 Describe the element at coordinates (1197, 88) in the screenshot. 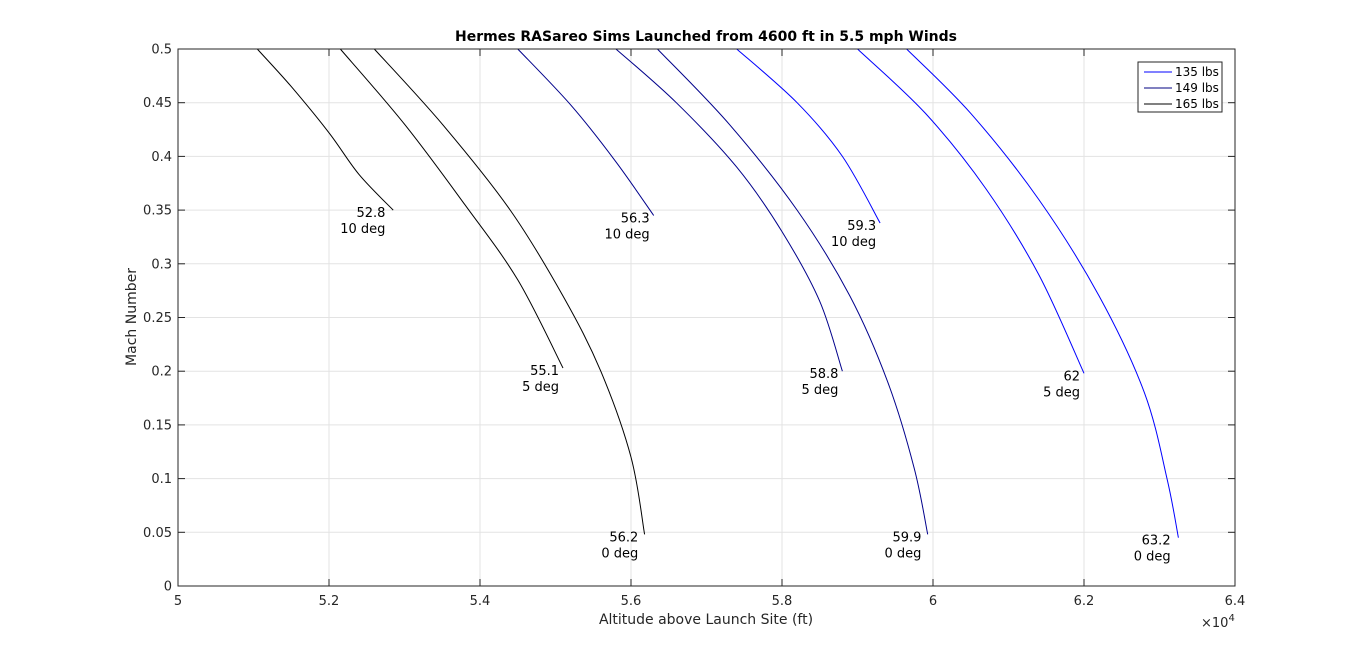

I see `legend-label: 149 lbs` at that location.